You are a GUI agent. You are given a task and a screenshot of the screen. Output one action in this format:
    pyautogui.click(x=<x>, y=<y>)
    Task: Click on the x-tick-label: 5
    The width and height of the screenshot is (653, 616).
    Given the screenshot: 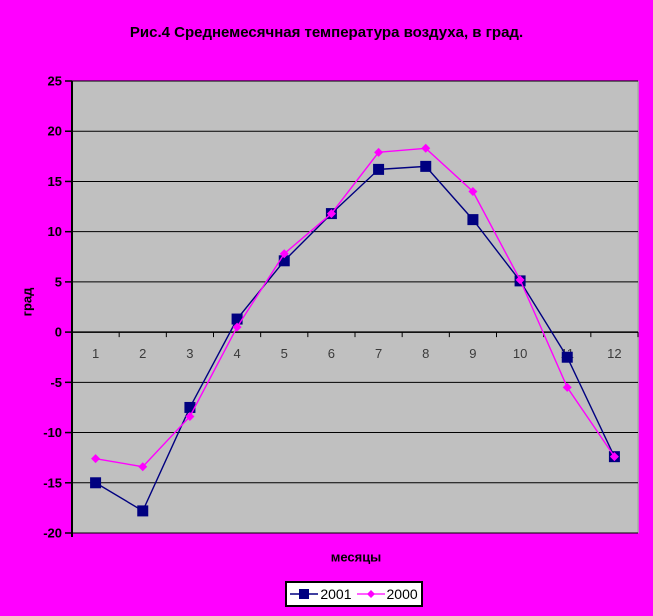 What is the action you would take?
    pyautogui.click(x=284, y=353)
    